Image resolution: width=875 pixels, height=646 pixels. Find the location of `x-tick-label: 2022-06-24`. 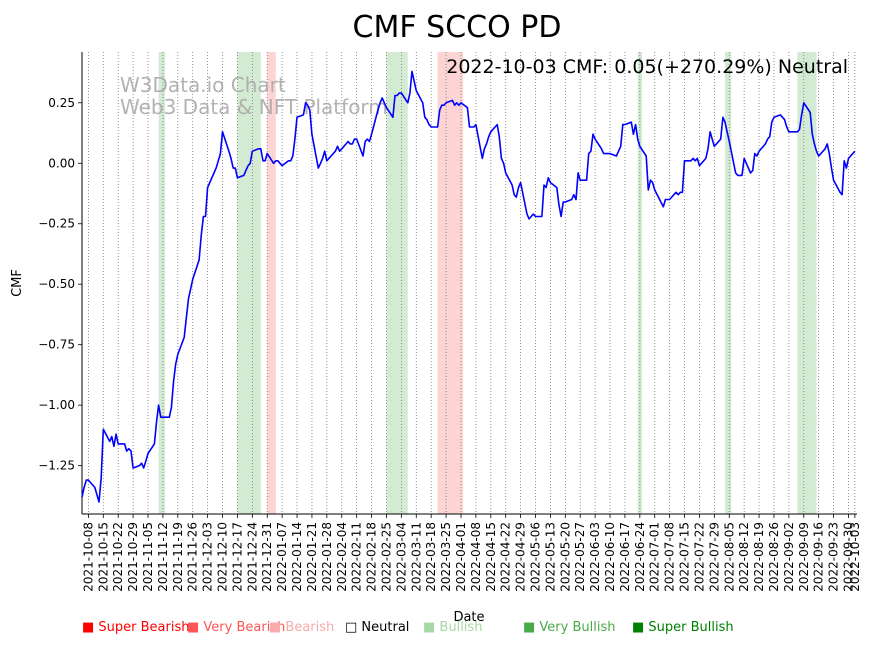

x-tick-label: 2022-06-24 is located at coordinates (640, 557).